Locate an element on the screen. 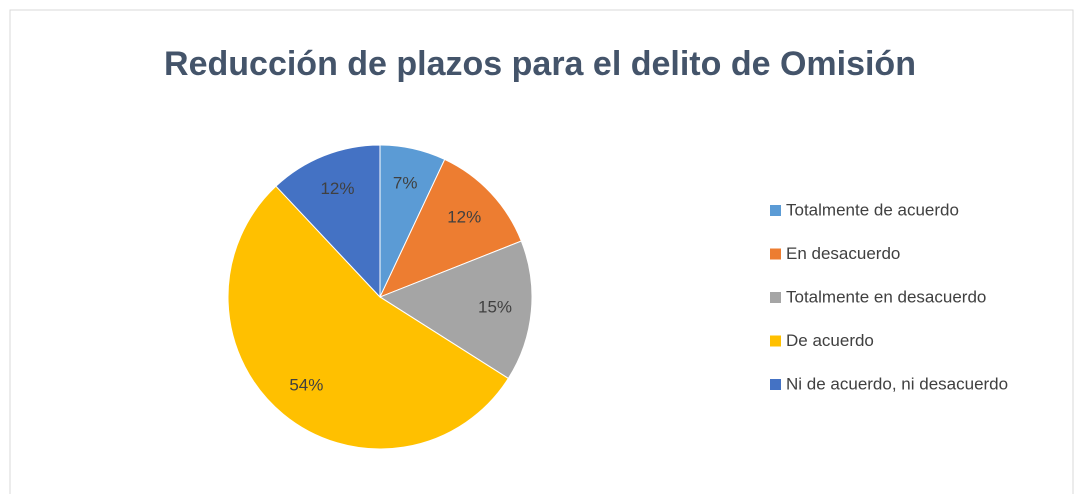  legend-label: Ni de acuerdo, ni desacuerdo is located at coordinates (897, 383).